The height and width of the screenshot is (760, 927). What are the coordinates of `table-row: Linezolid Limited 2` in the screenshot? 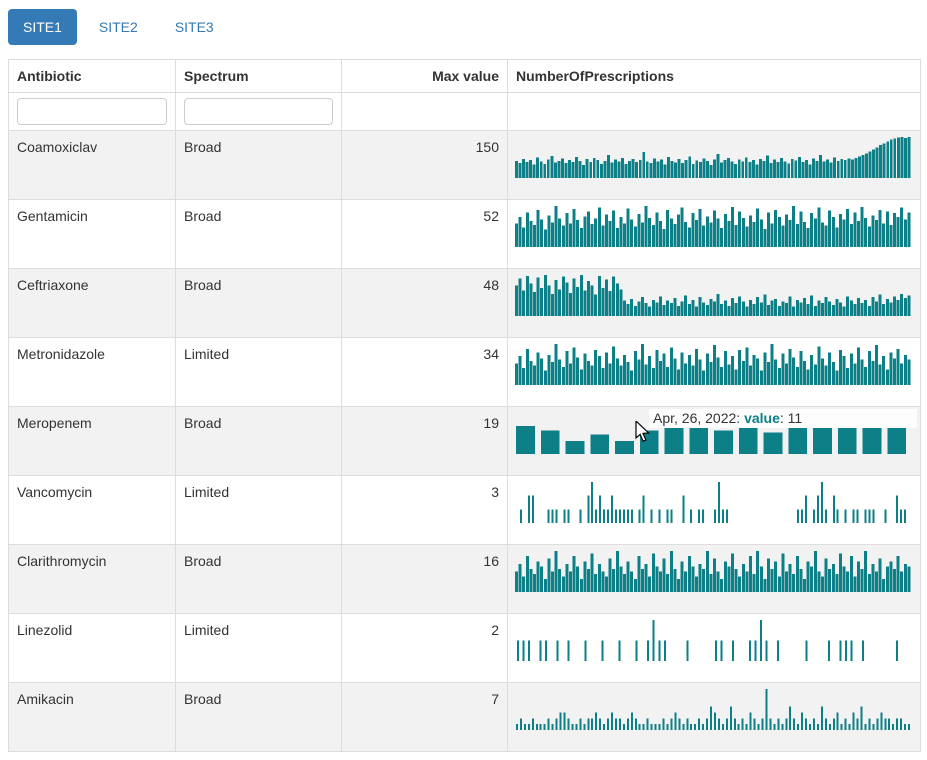 It's located at (464, 648).